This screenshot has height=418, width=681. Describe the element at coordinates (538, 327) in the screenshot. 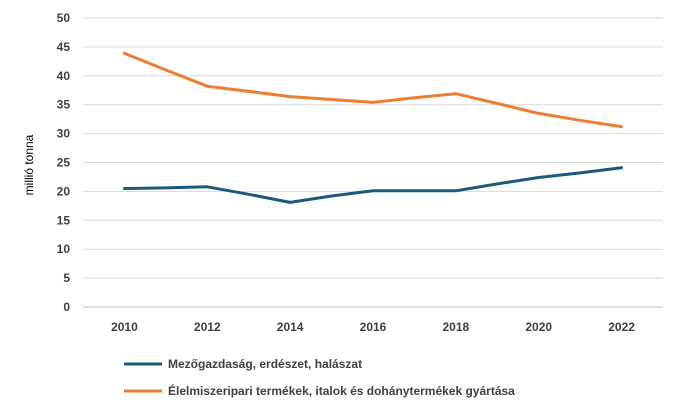

I see `x-tick-label: 2020` at that location.